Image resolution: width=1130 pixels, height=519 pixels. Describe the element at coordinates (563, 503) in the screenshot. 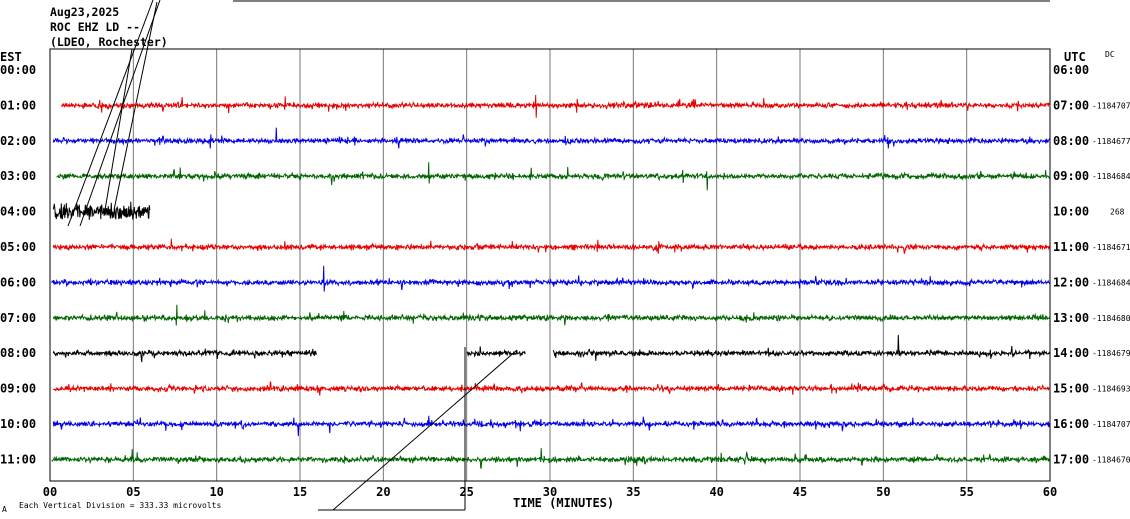

I see `x-axis-title: TIME (MINUTES)` at that location.